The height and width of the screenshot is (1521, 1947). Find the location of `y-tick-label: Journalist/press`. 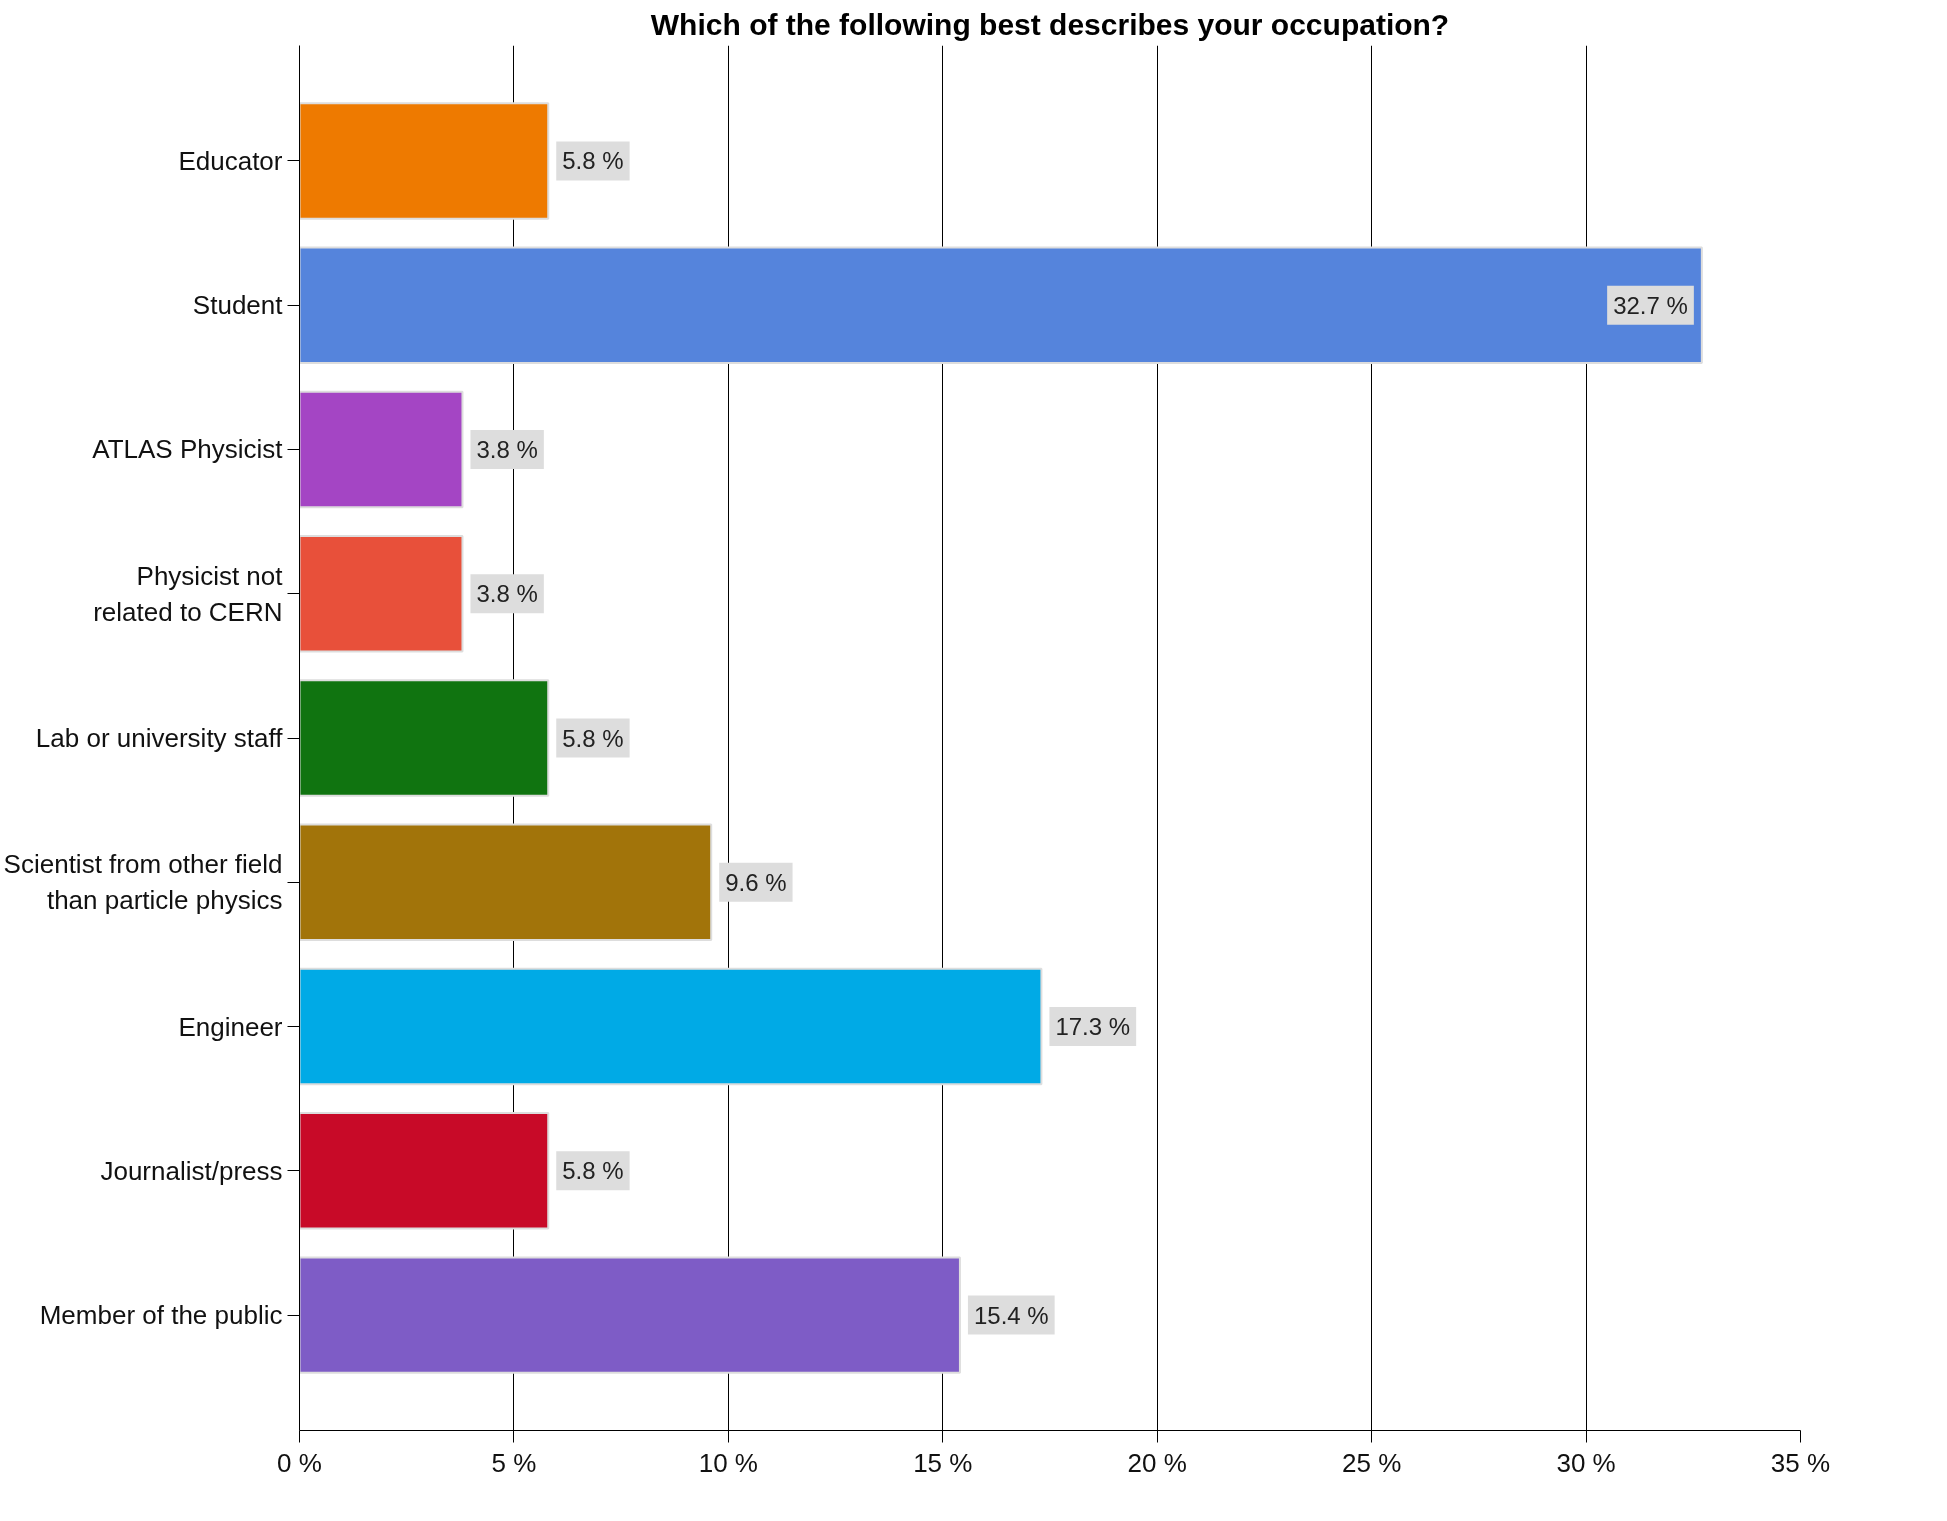

y-tick-label: Journalist/press is located at coordinates (191, 1170).